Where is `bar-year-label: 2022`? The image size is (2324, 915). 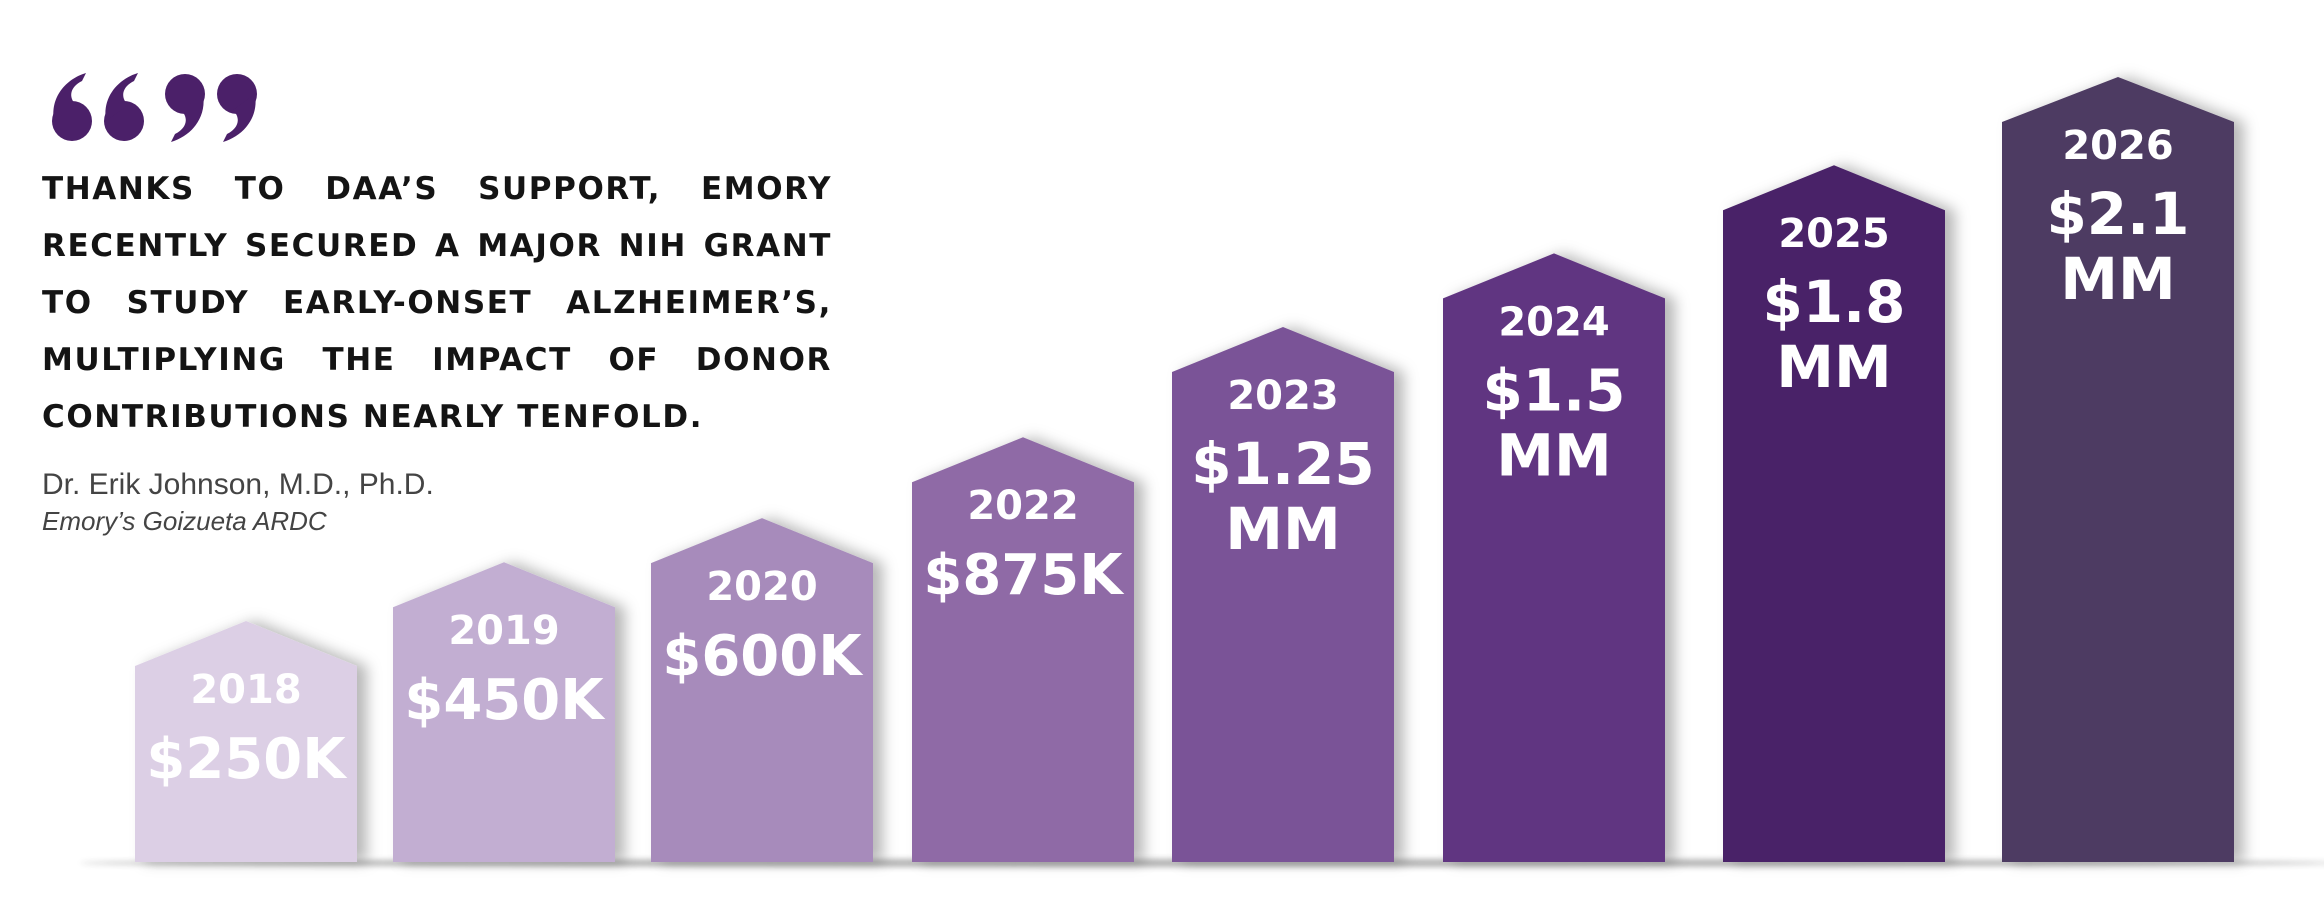 bar-year-label: 2022 is located at coordinates (1022, 506).